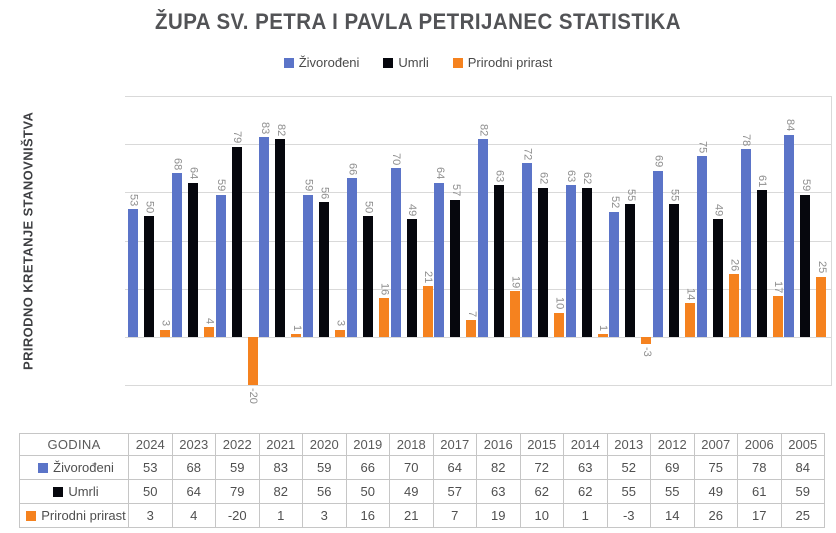  Describe the element at coordinates (802, 444) in the screenshot. I see `table-header-year-2005: 2005` at that location.